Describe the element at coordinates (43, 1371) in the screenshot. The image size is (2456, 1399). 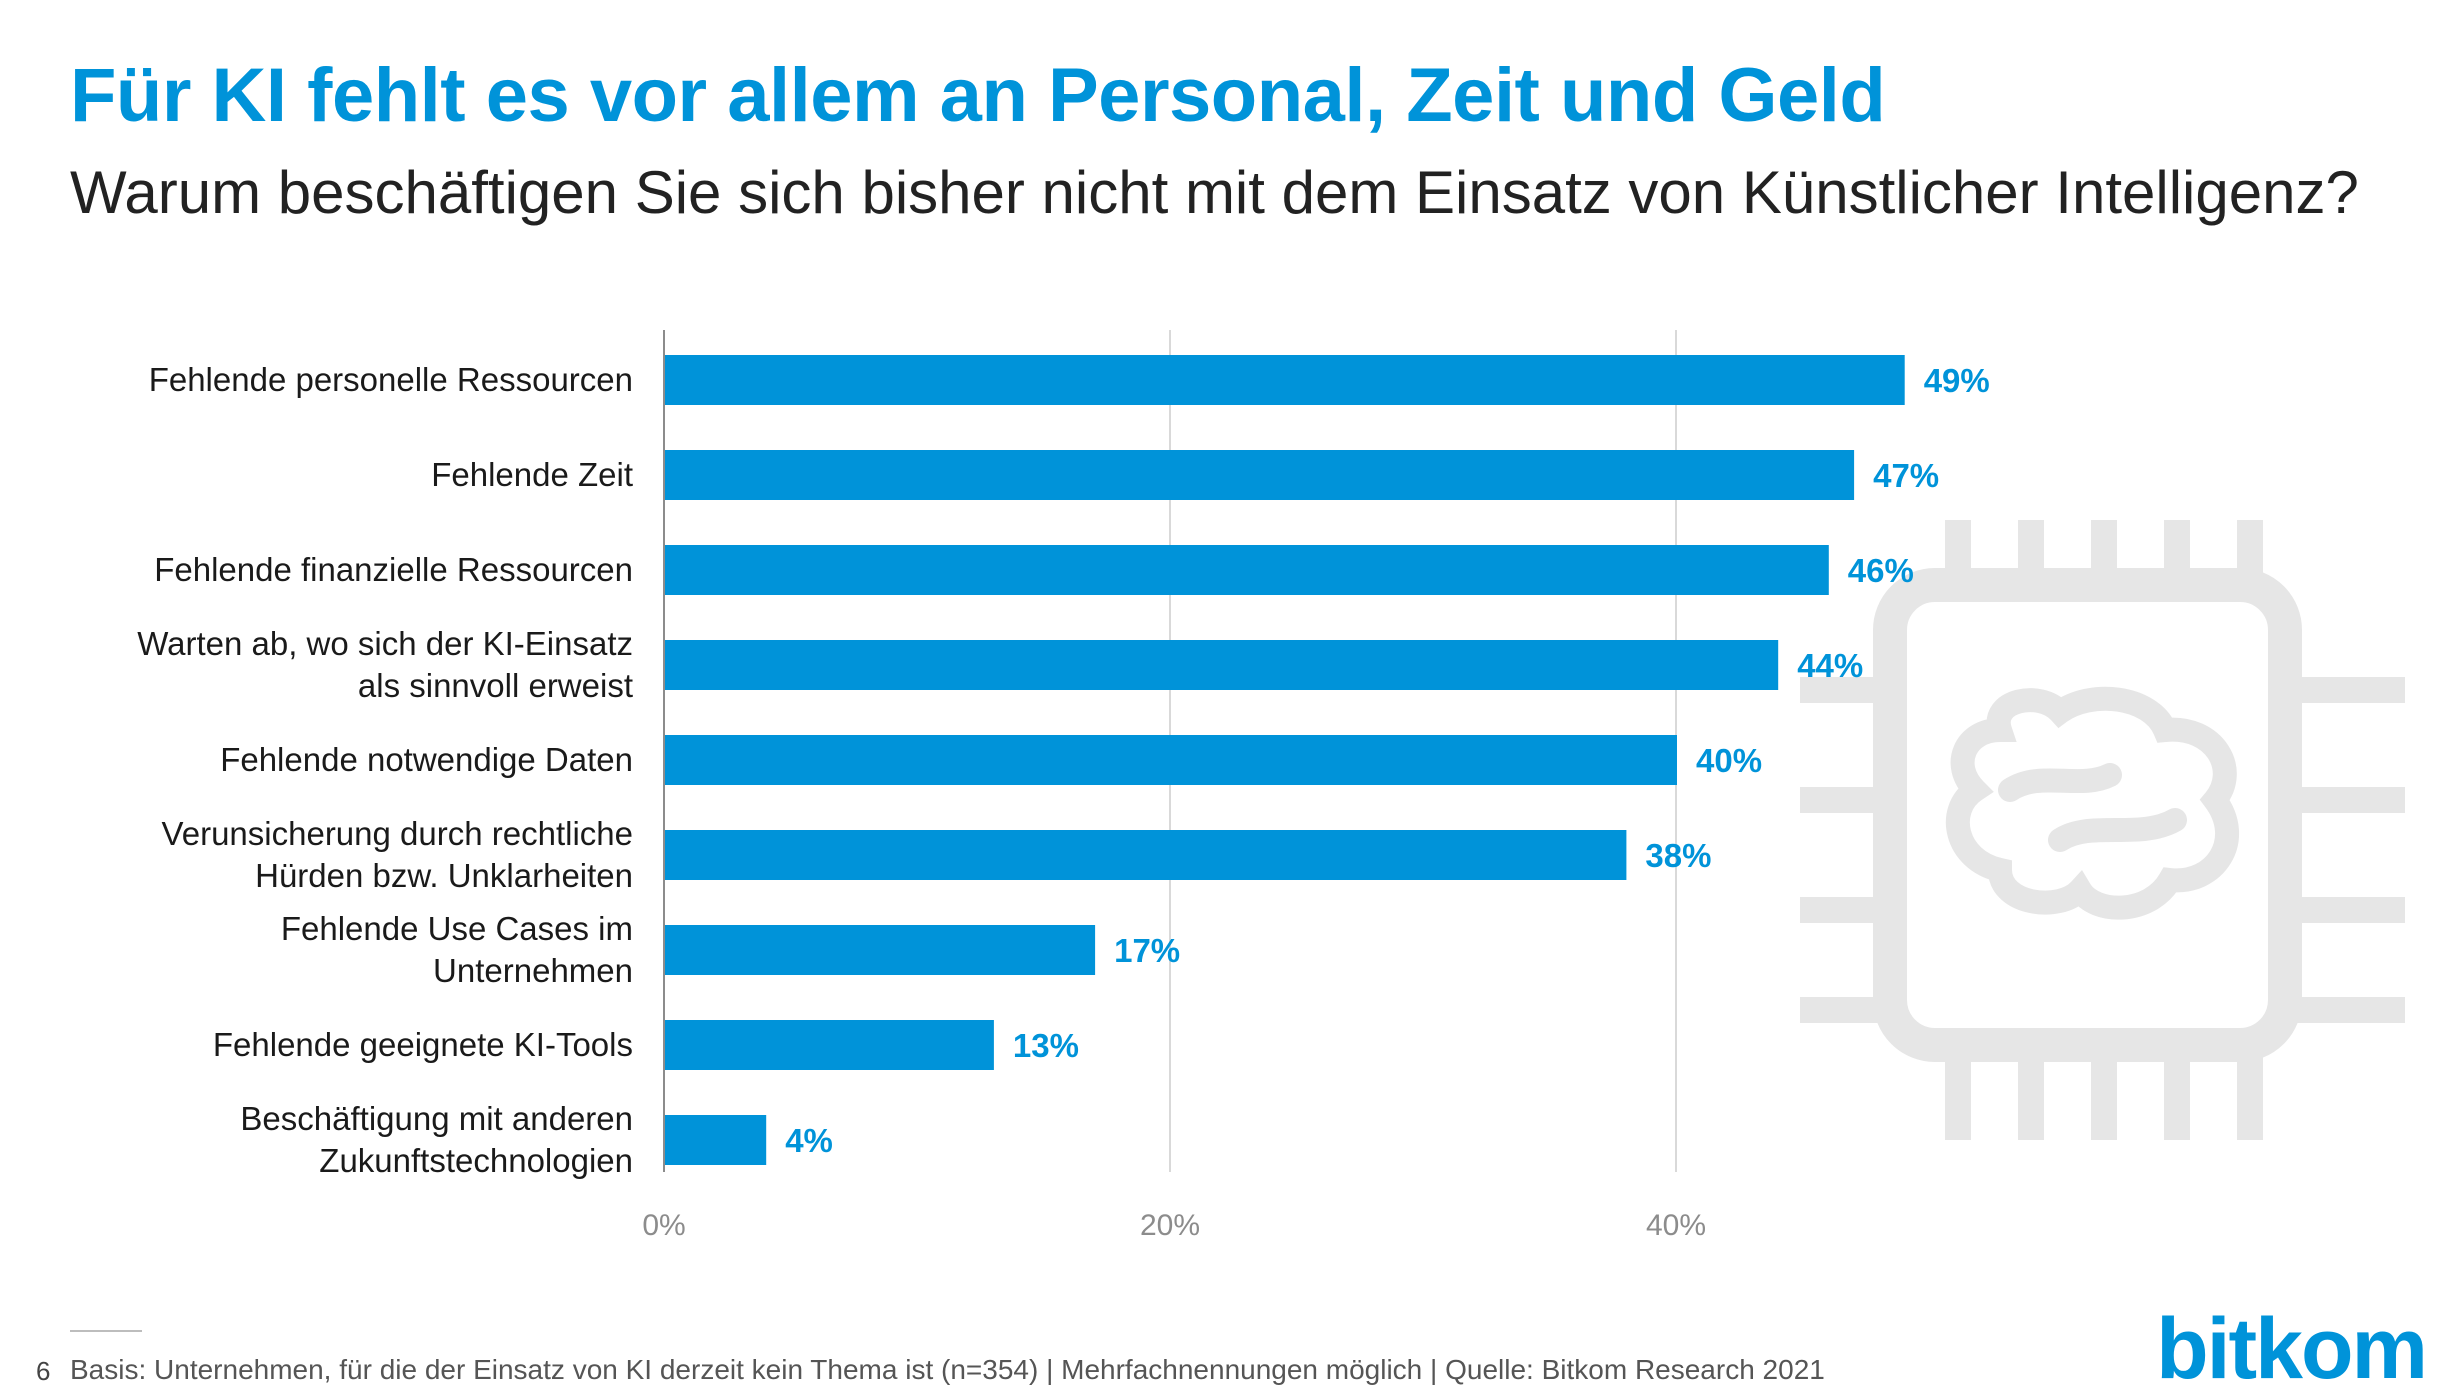
I see `page-number: 6` at that location.